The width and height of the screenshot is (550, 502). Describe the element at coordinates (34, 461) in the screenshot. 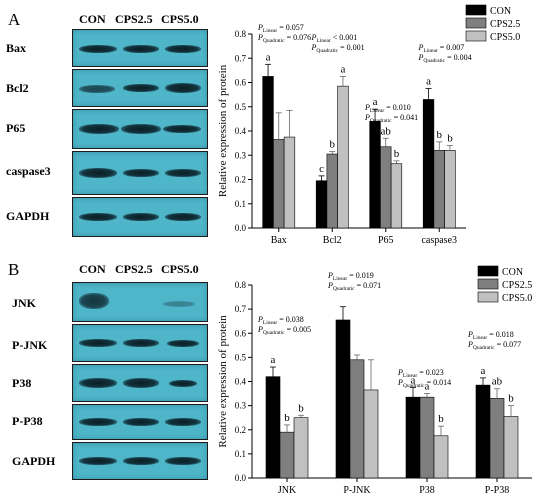

I see `blot-b-label-gapdh: GAPDH` at that location.